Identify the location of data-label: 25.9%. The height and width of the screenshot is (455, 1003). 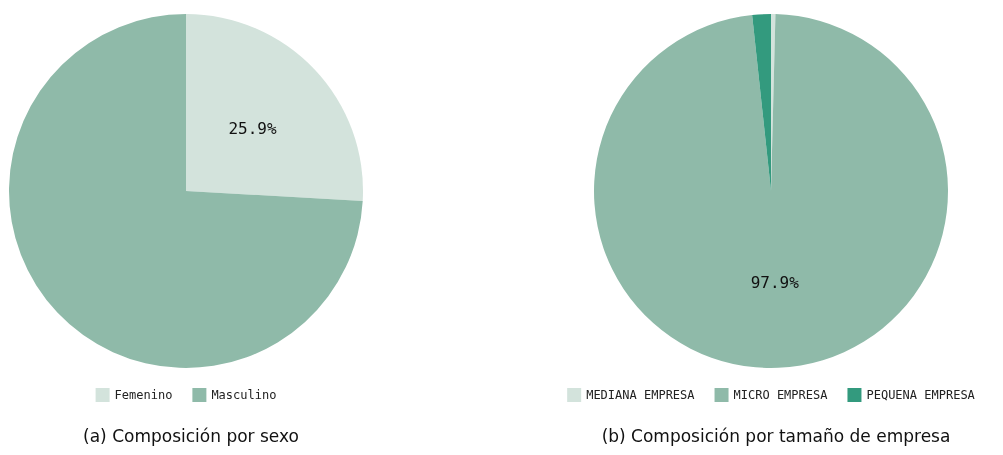
(252, 128).